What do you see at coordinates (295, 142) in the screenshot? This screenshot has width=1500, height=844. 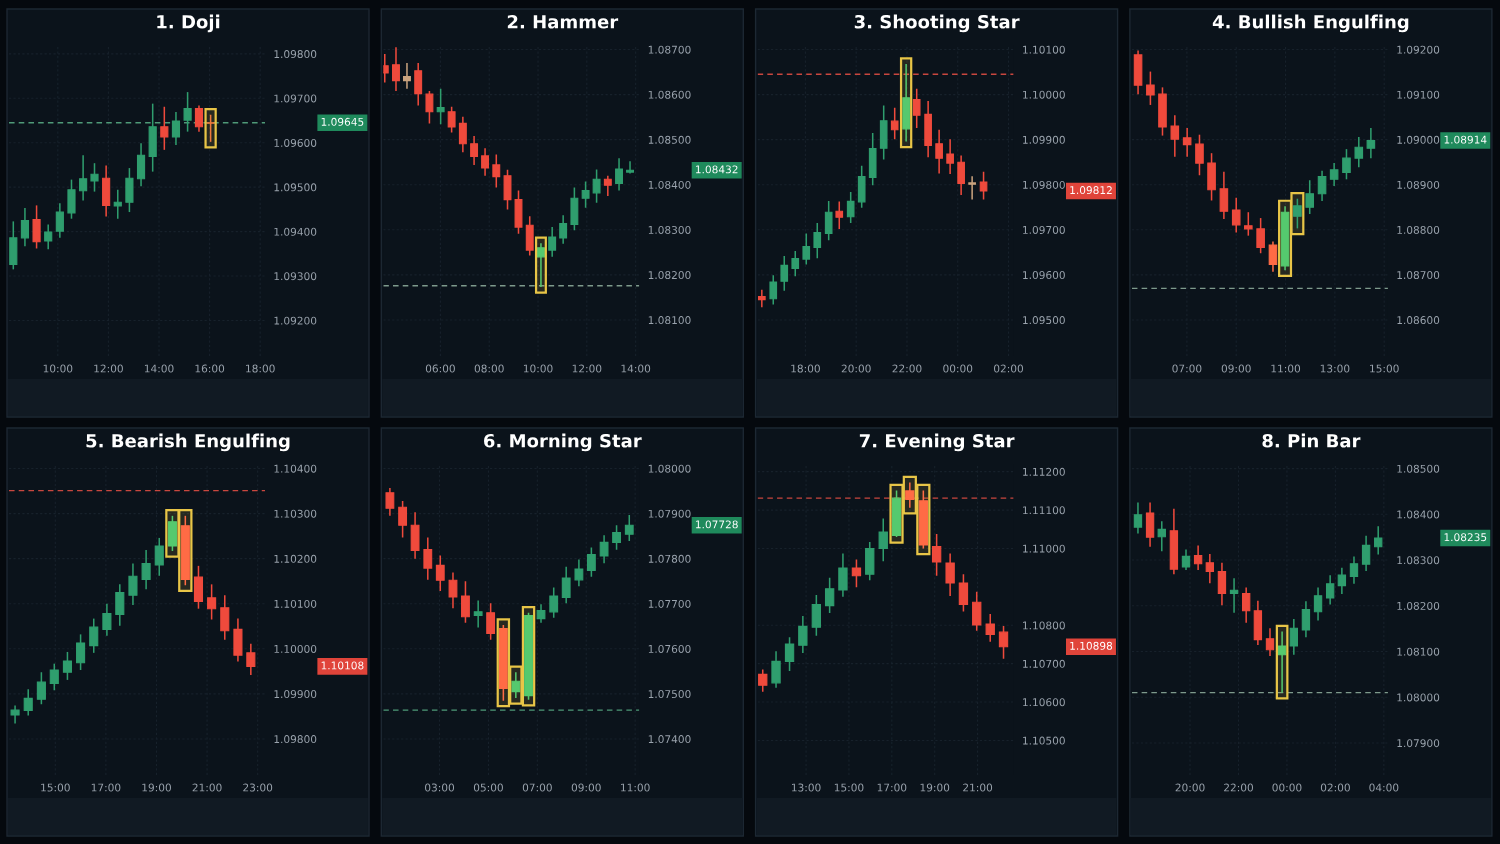 I see `y-tick-label: 1.09600` at bounding box center [295, 142].